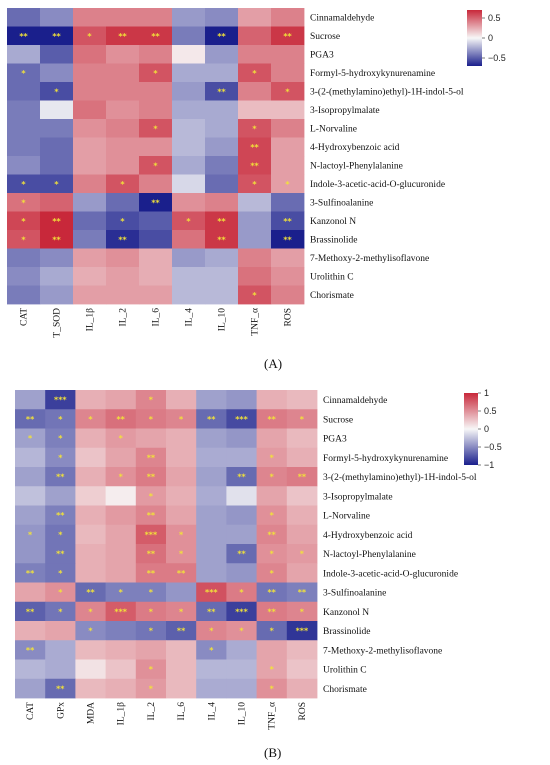 This screenshot has width=550, height=765. What do you see at coordinates (342, 19) in the screenshot?
I see `row-label: Cinnamaldehyde` at bounding box center [342, 19].